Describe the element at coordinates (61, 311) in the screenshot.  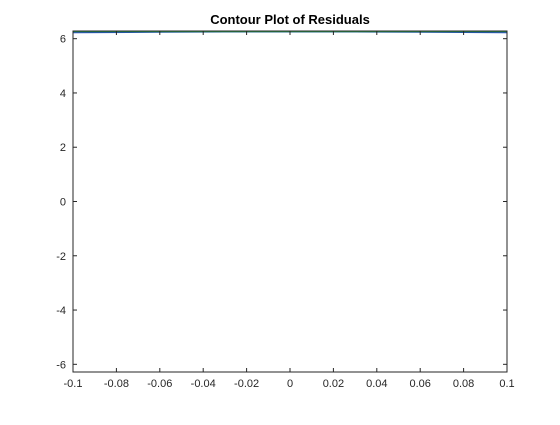
I see `y-tick-label: -4` at that location.